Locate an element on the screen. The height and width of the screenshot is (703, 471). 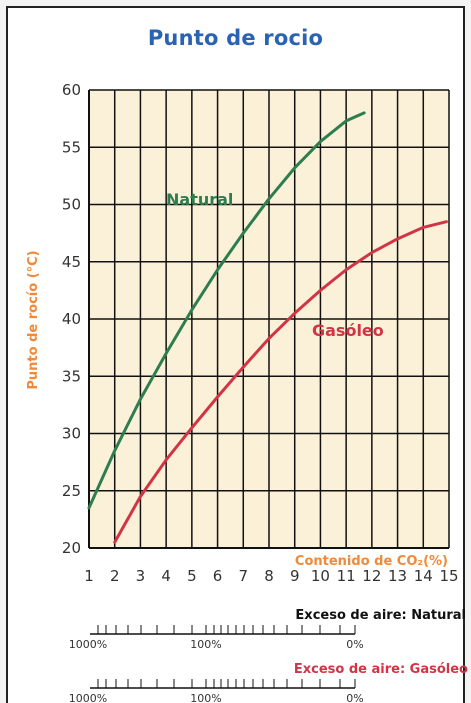
x-tick-label: 13 is located at coordinates (397, 576).